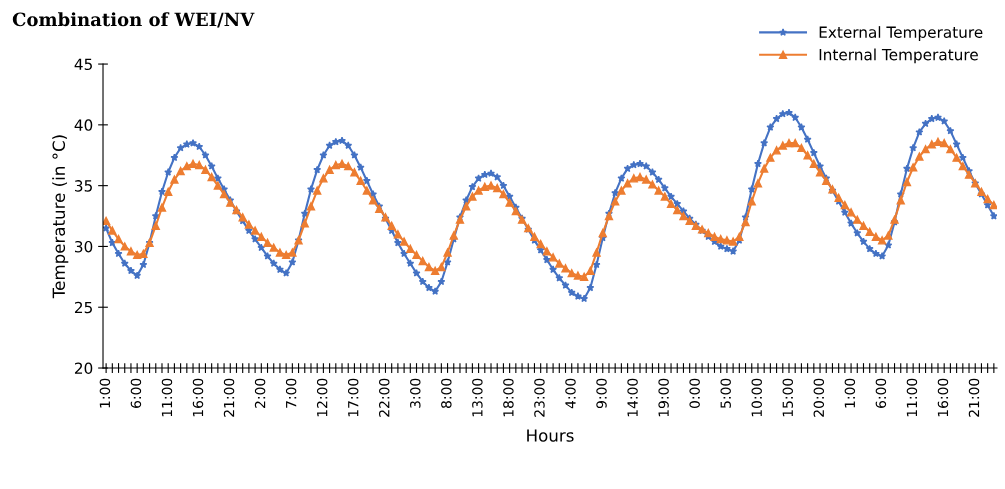 The height and width of the screenshot is (489, 1005). Describe the element at coordinates (788, 397) in the screenshot. I see `x-tick-label: 15:00` at that location.